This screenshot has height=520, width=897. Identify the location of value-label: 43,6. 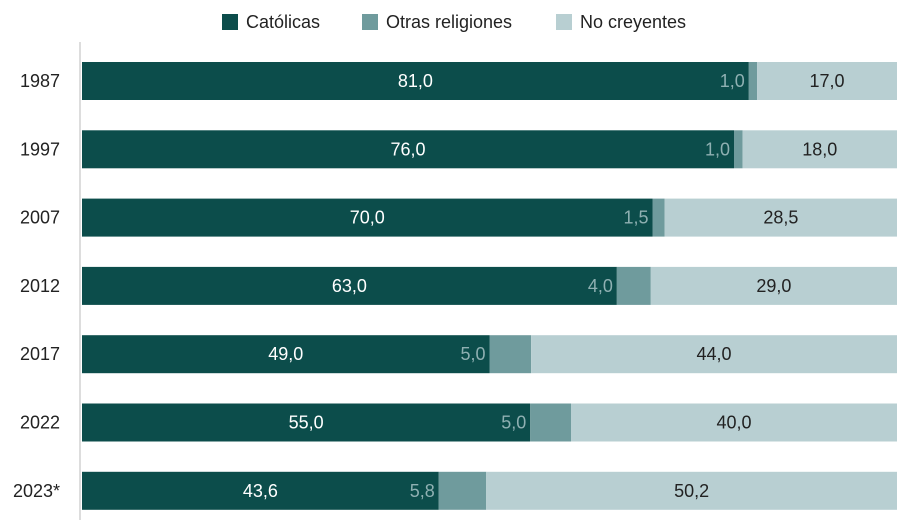
(260, 491).